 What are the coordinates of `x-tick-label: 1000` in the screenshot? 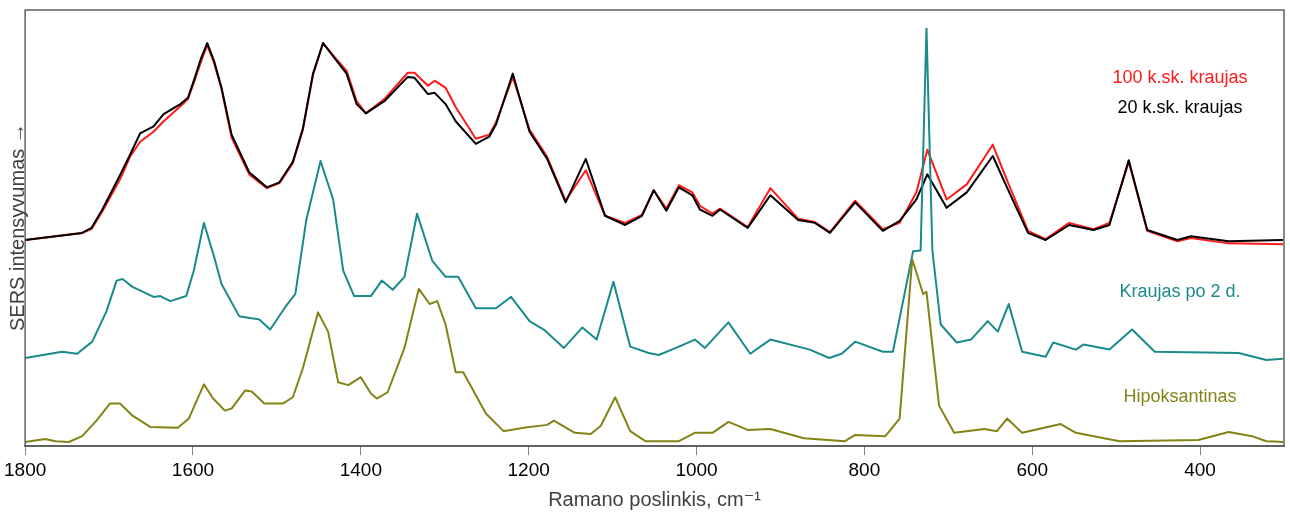 It's located at (696, 469).